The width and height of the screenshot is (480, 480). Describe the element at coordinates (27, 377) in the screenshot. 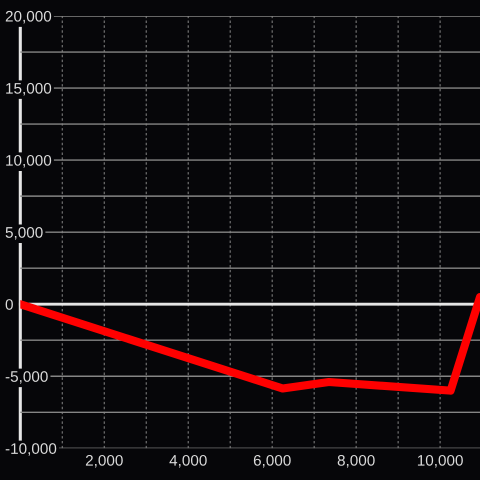

I see `y-tick-label: -5,000` at that location.